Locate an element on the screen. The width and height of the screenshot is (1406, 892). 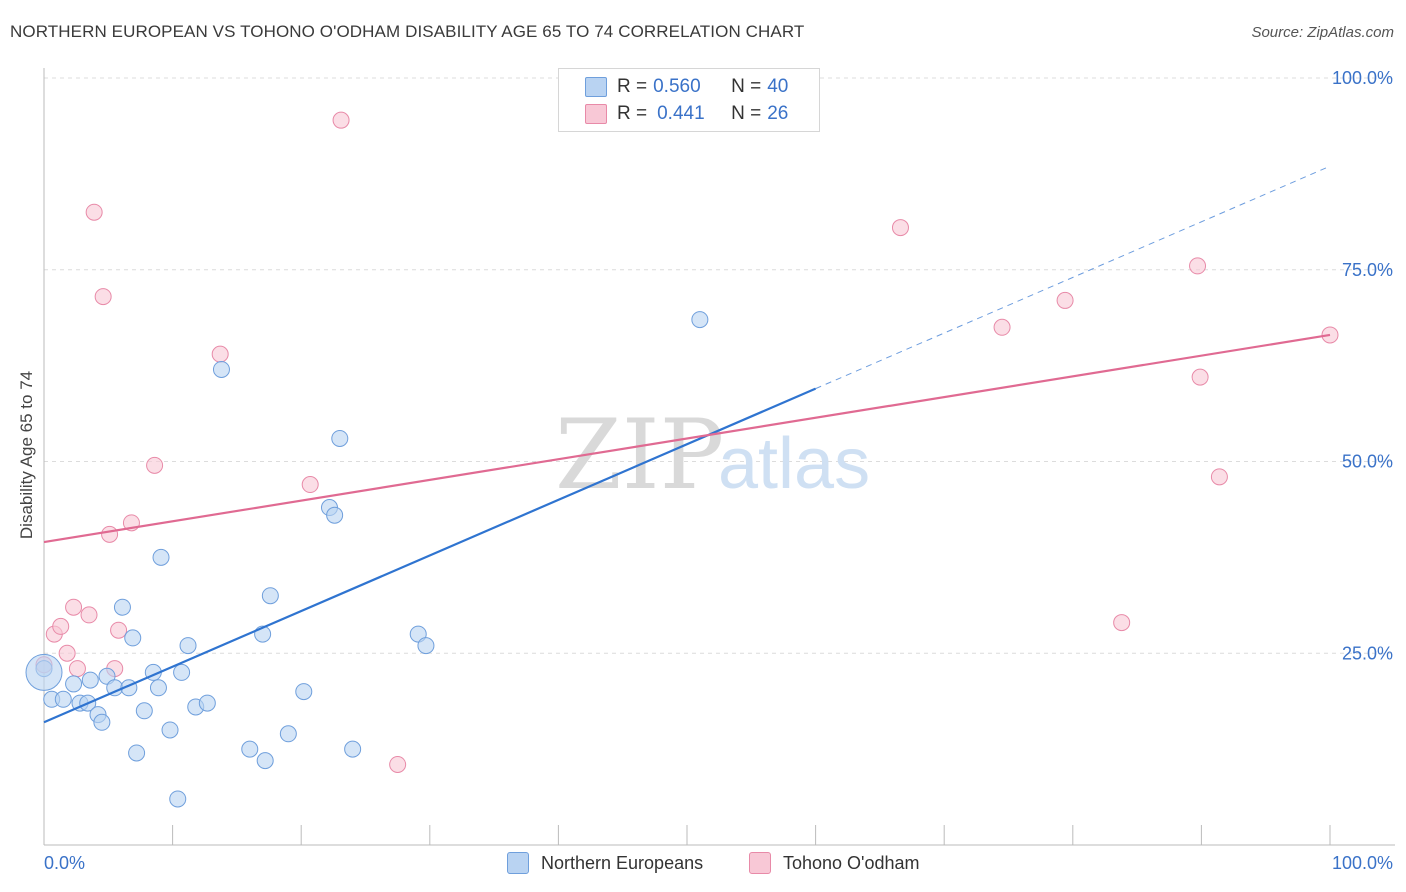
legend-r-value: 0.441 is located at coordinates (681, 113).